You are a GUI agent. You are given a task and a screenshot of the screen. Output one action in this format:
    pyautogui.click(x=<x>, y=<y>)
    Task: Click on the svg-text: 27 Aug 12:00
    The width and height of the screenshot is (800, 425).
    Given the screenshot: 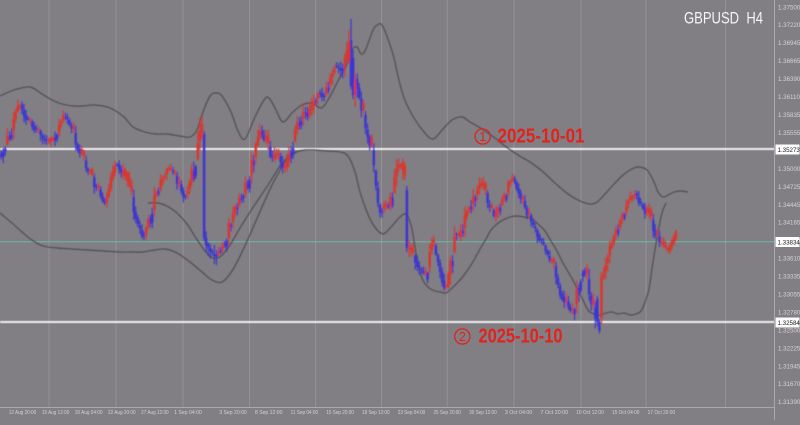 What is the action you would take?
    pyautogui.click(x=155, y=413)
    